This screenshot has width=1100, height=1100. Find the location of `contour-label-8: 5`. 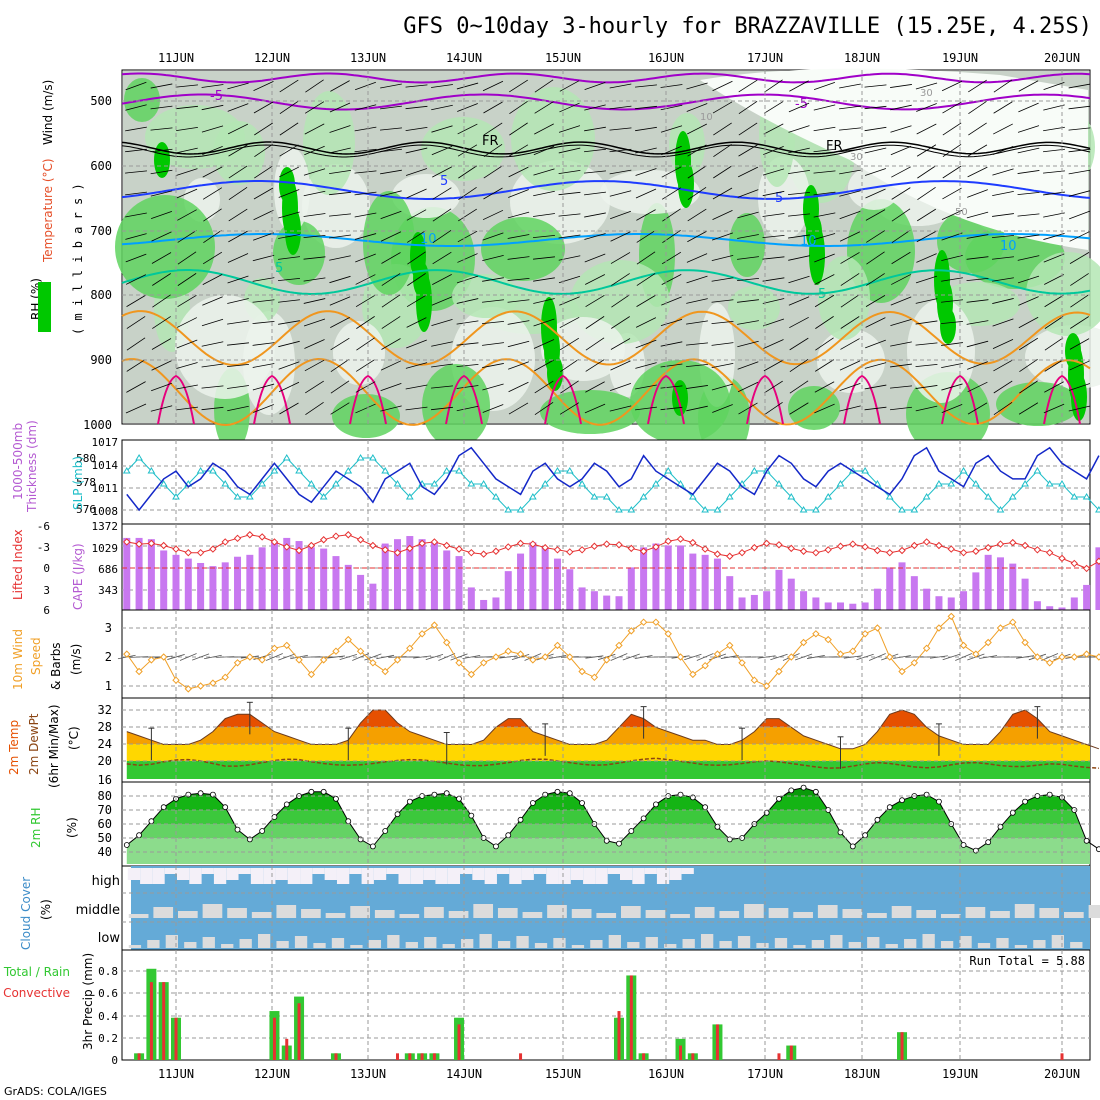

contour-label-8: 5 is located at coordinates (279, 268).